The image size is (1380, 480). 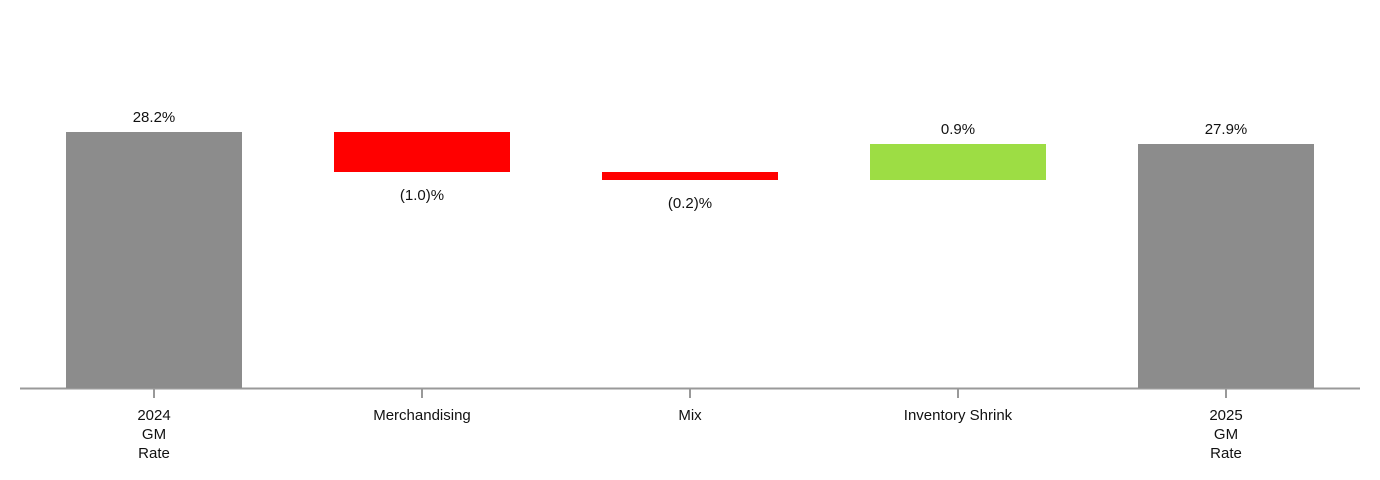 I want to click on value-label: (1.0)%, so click(x=422, y=195).